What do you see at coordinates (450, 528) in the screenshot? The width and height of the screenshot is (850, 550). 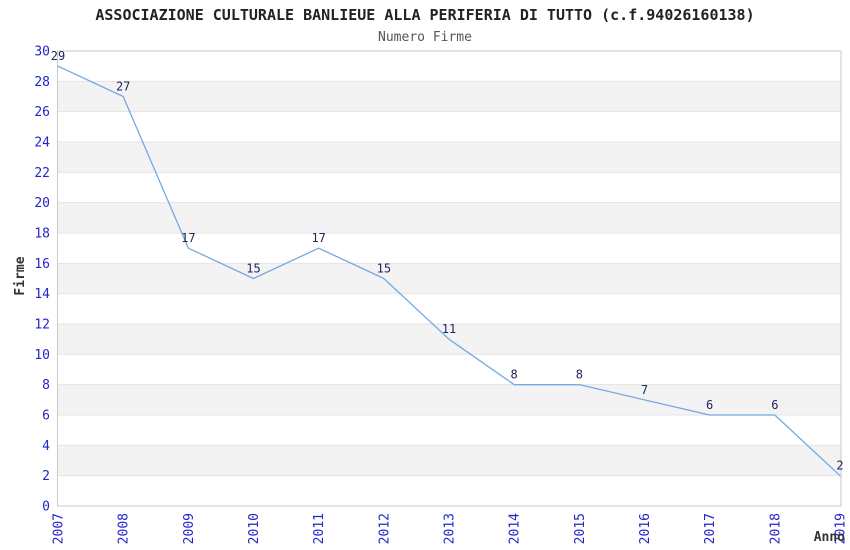 I see `x-tick-label: 2013` at bounding box center [450, 528].